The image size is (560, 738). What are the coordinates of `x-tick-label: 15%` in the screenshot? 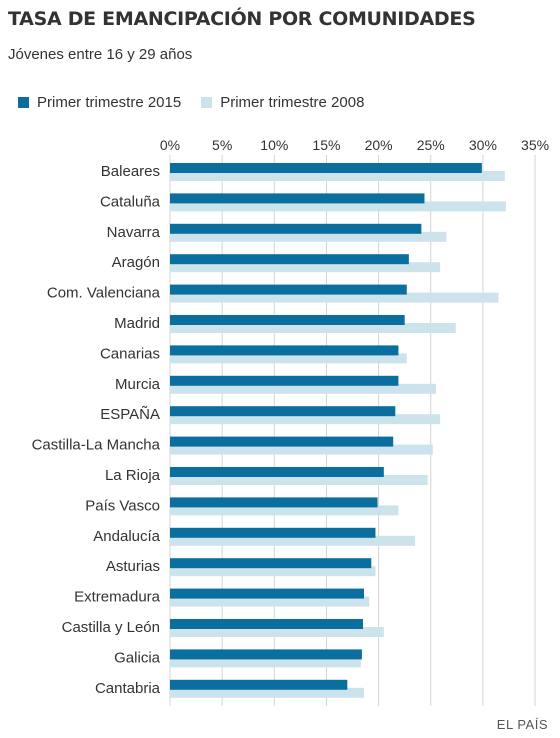 It's located at (326, 145).